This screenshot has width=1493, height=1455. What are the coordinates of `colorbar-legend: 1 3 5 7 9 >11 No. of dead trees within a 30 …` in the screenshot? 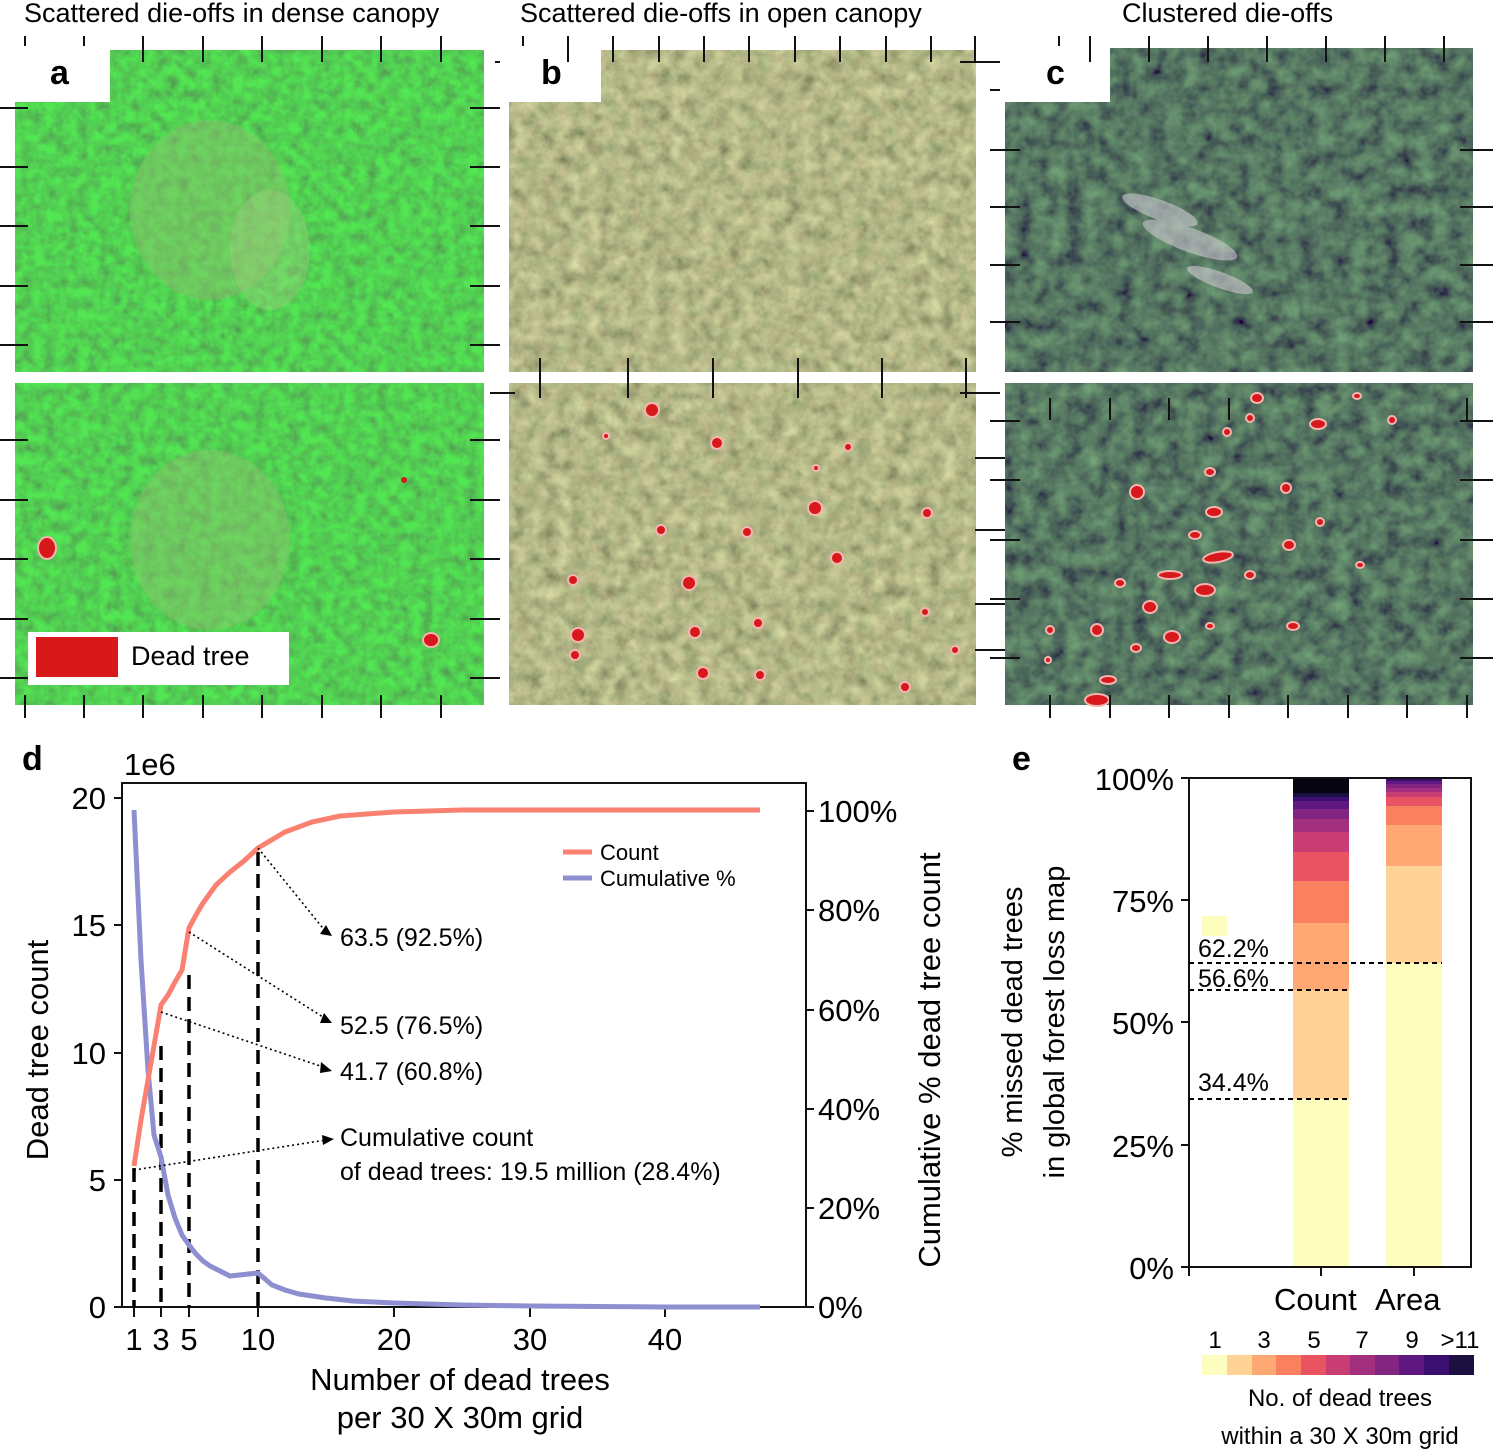 It's located at (1341, 1388).